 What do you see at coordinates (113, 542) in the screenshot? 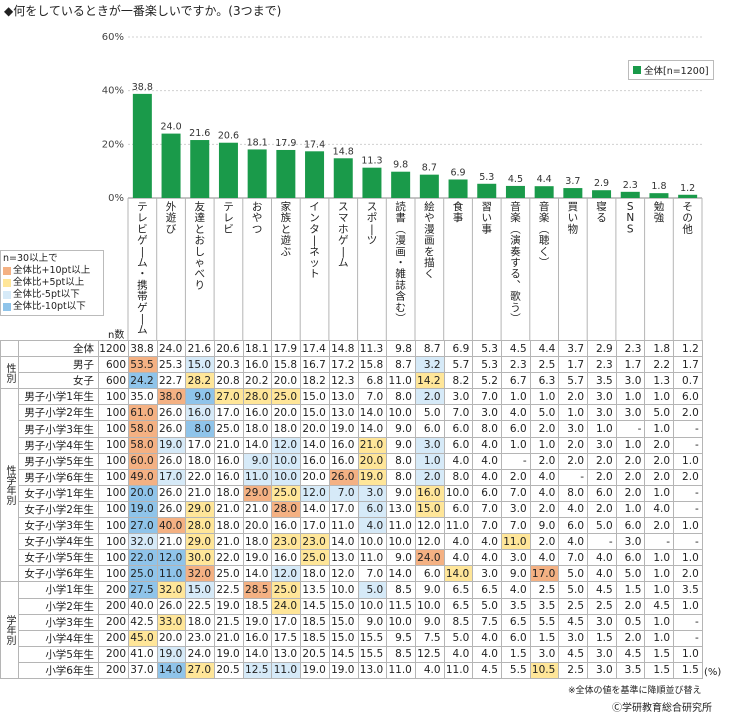
I see `row-n: 100` at bounding box center [113, 542].